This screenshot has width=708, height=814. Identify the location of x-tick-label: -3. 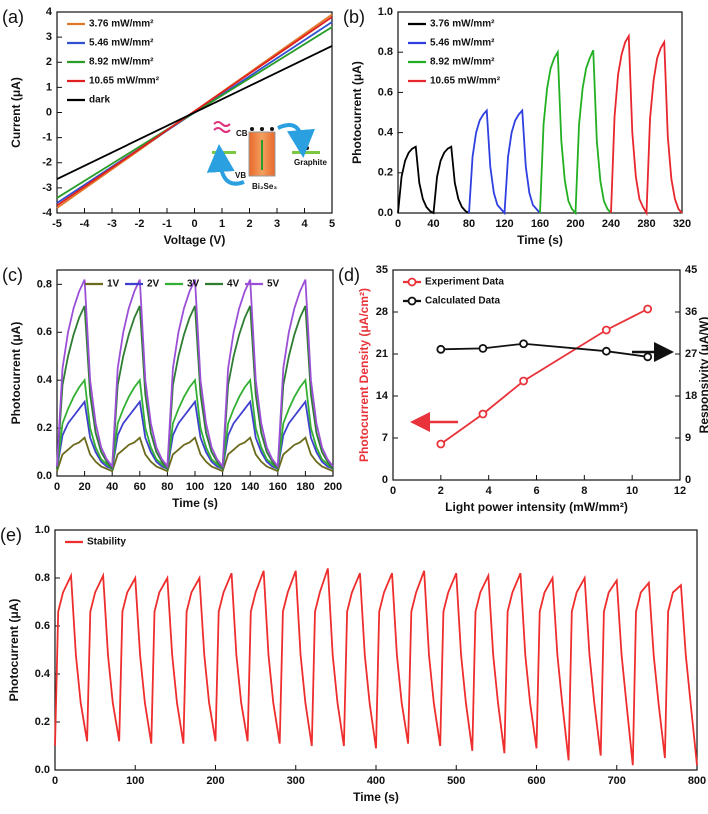
(112, 224).